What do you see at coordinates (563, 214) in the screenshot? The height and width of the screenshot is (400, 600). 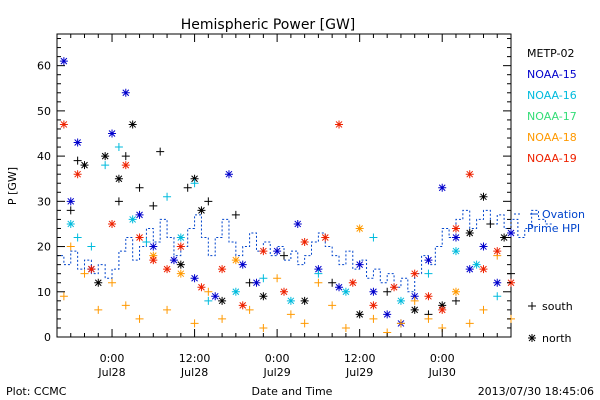 I see `legend-ovation-label-line1: Ovation` at bounding box center [563, 214].